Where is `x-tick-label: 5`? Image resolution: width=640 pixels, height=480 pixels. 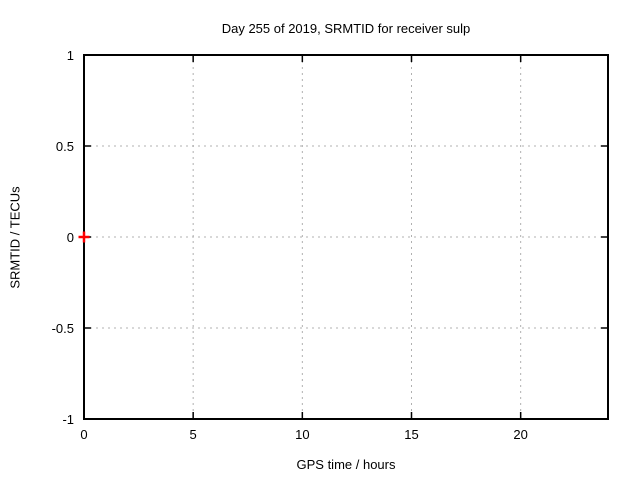
x-tick-label: 5 is located at coordinates (193, 434).